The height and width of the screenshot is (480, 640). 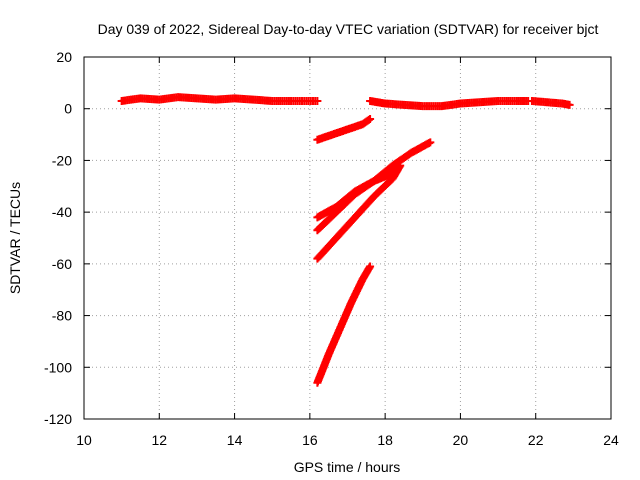 I want to click on x-tick-label: 10, so click(x=84, y=440).